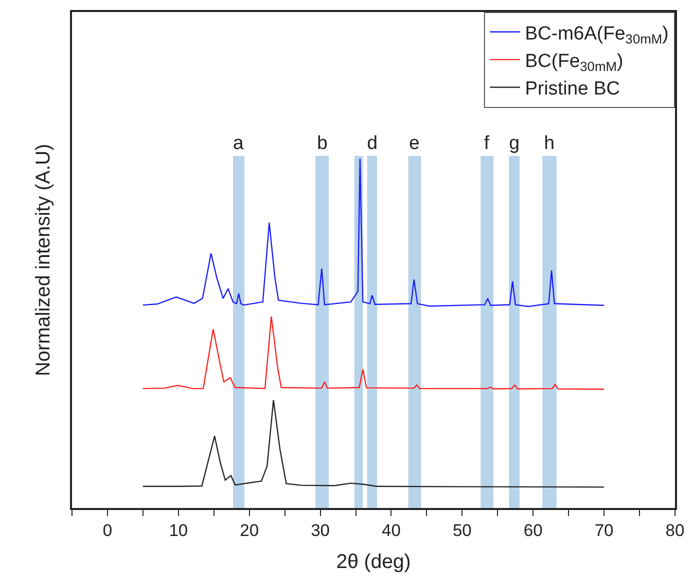  Describe the element at coordinates (675, 530) in the screenshot. I see `x-tick-label: 80` at that location.